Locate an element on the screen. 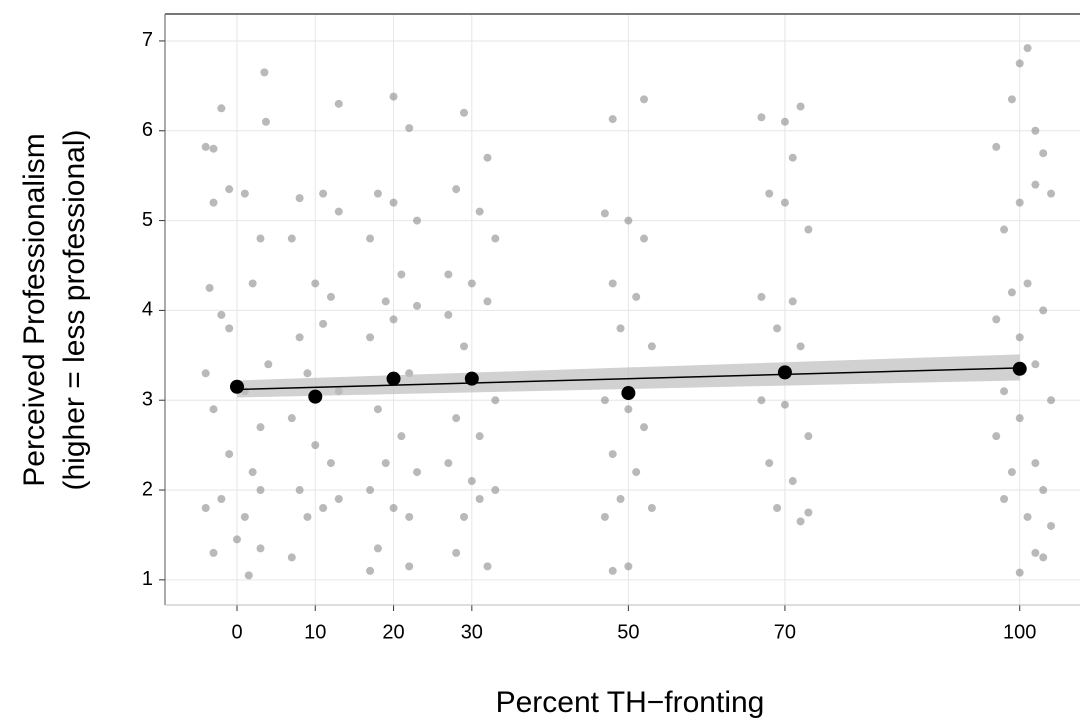 This screenshot has width=1083, height=725. y-axis-label: (higher = less professional) is located at coordinates (74, 309).